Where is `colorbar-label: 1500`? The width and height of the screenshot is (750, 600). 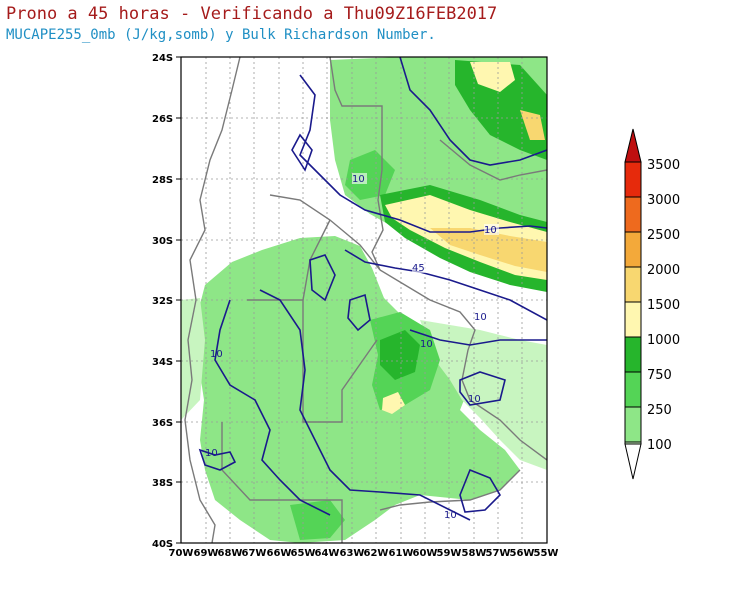 colorbar-label: 1500 is located at coordinates (663, 305).